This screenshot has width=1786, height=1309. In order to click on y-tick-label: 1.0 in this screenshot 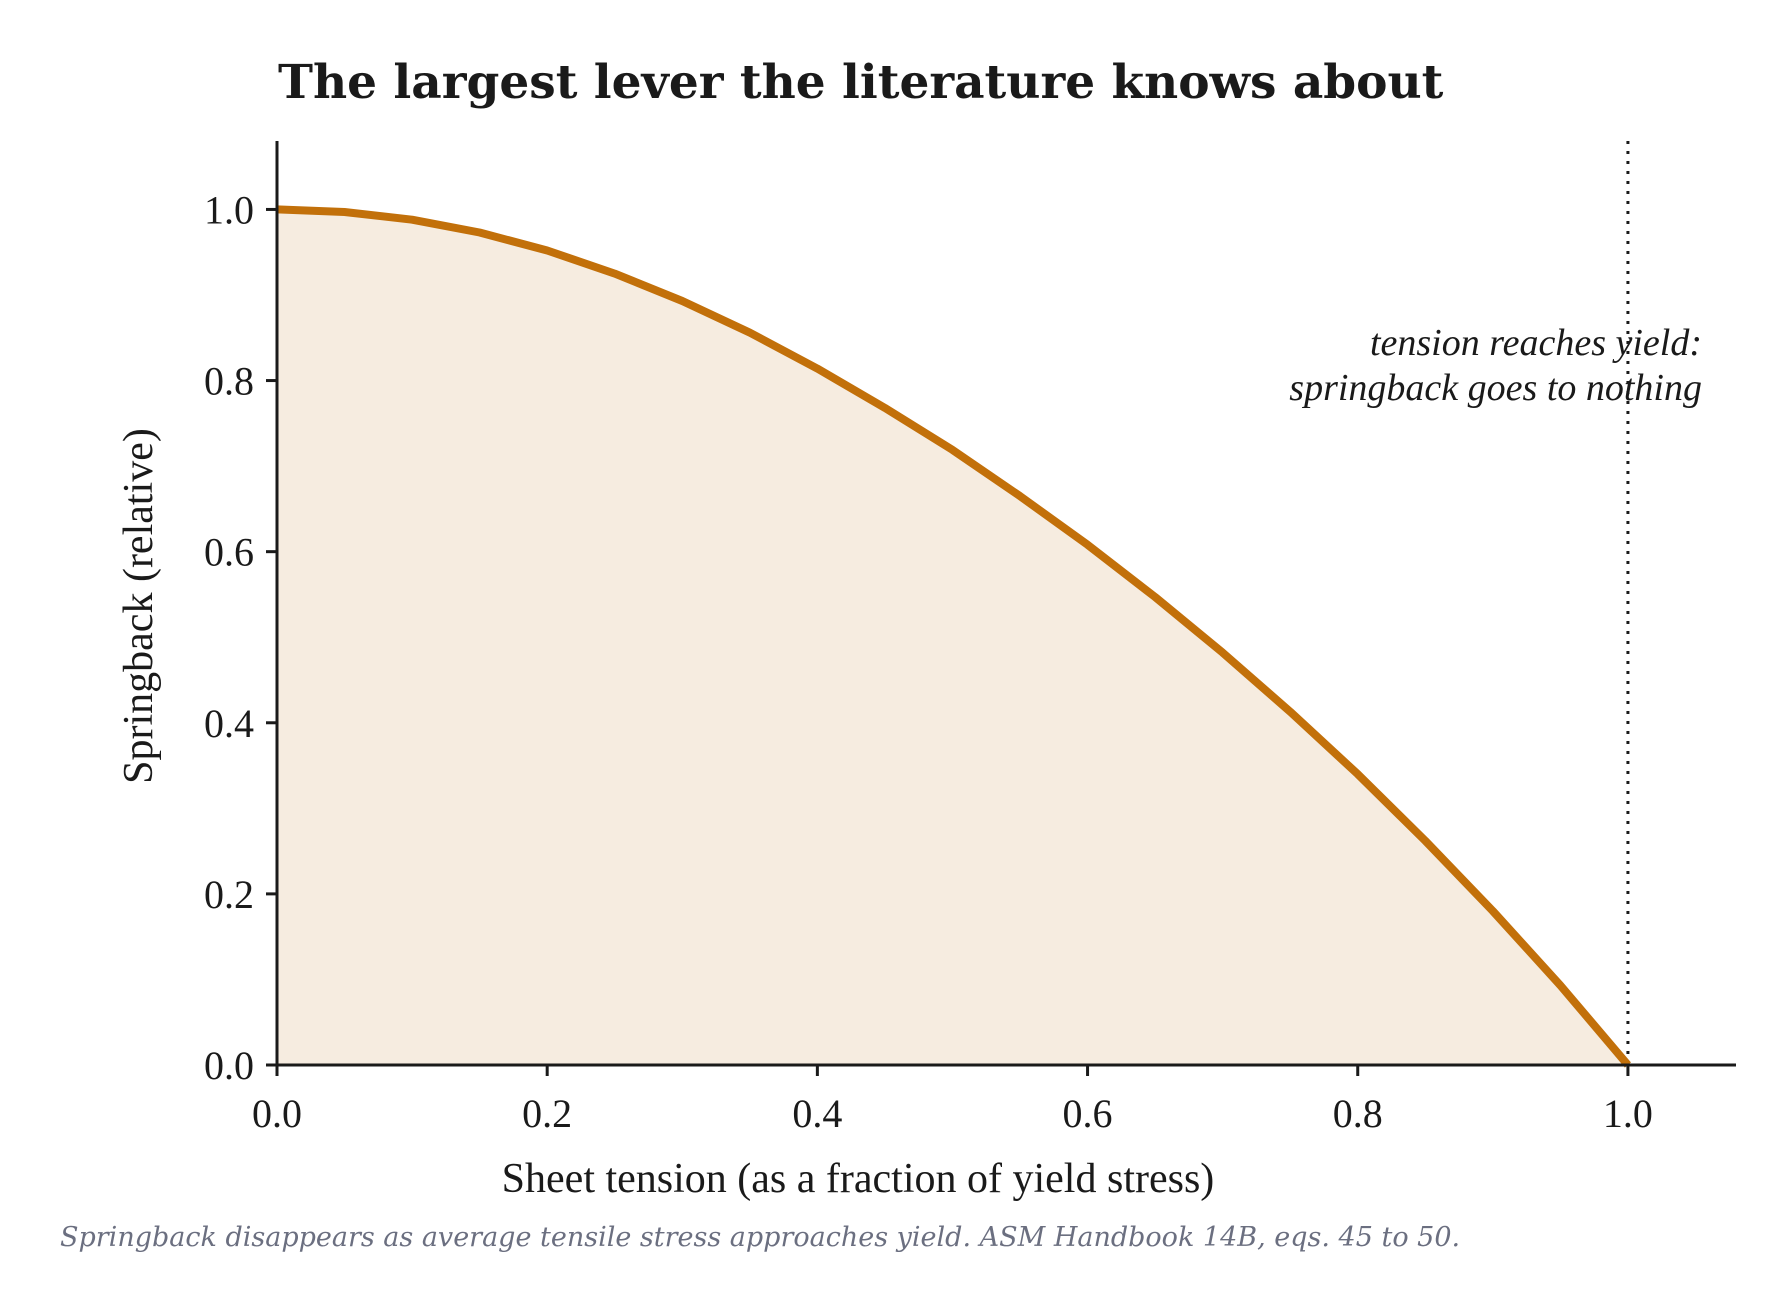, I will do `click(229, 209)`.